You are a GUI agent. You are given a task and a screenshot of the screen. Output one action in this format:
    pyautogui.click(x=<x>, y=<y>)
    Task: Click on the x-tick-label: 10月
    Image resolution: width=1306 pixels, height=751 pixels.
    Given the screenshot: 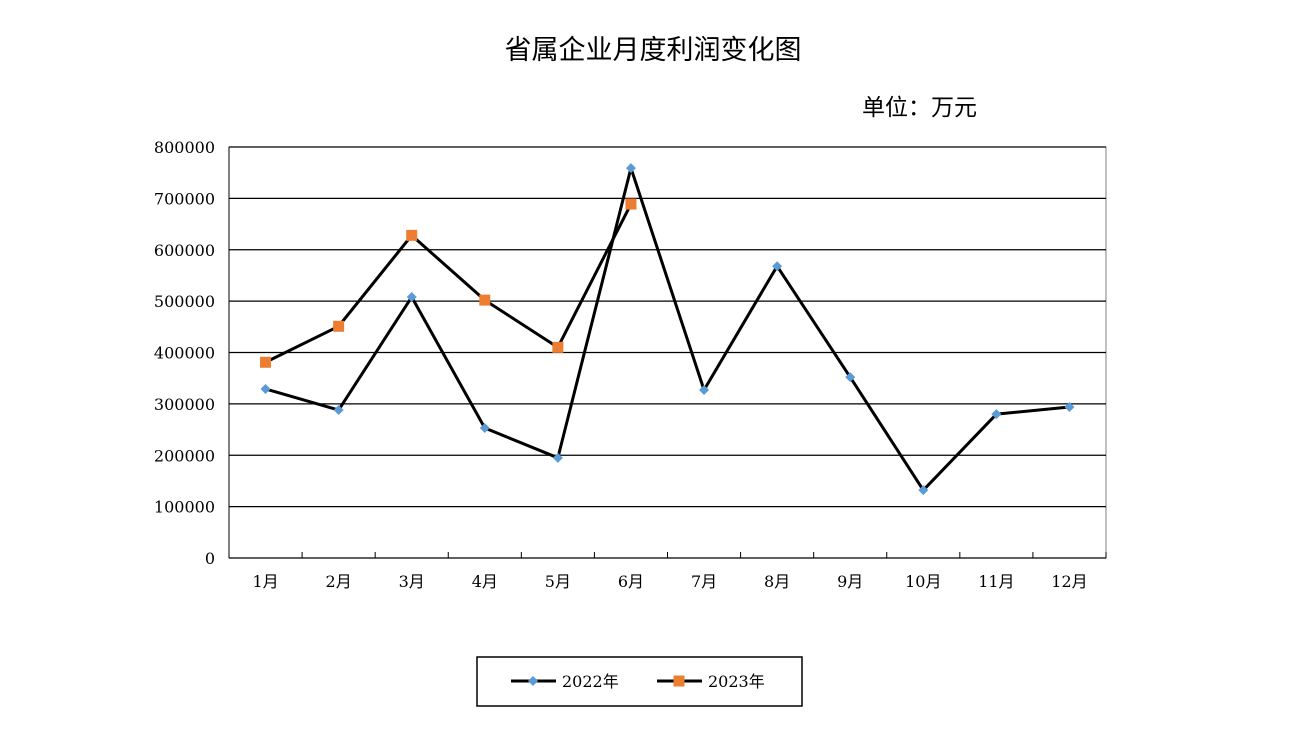 What is the action you would take?
    pyautogui.click(x=923, y=581)
    